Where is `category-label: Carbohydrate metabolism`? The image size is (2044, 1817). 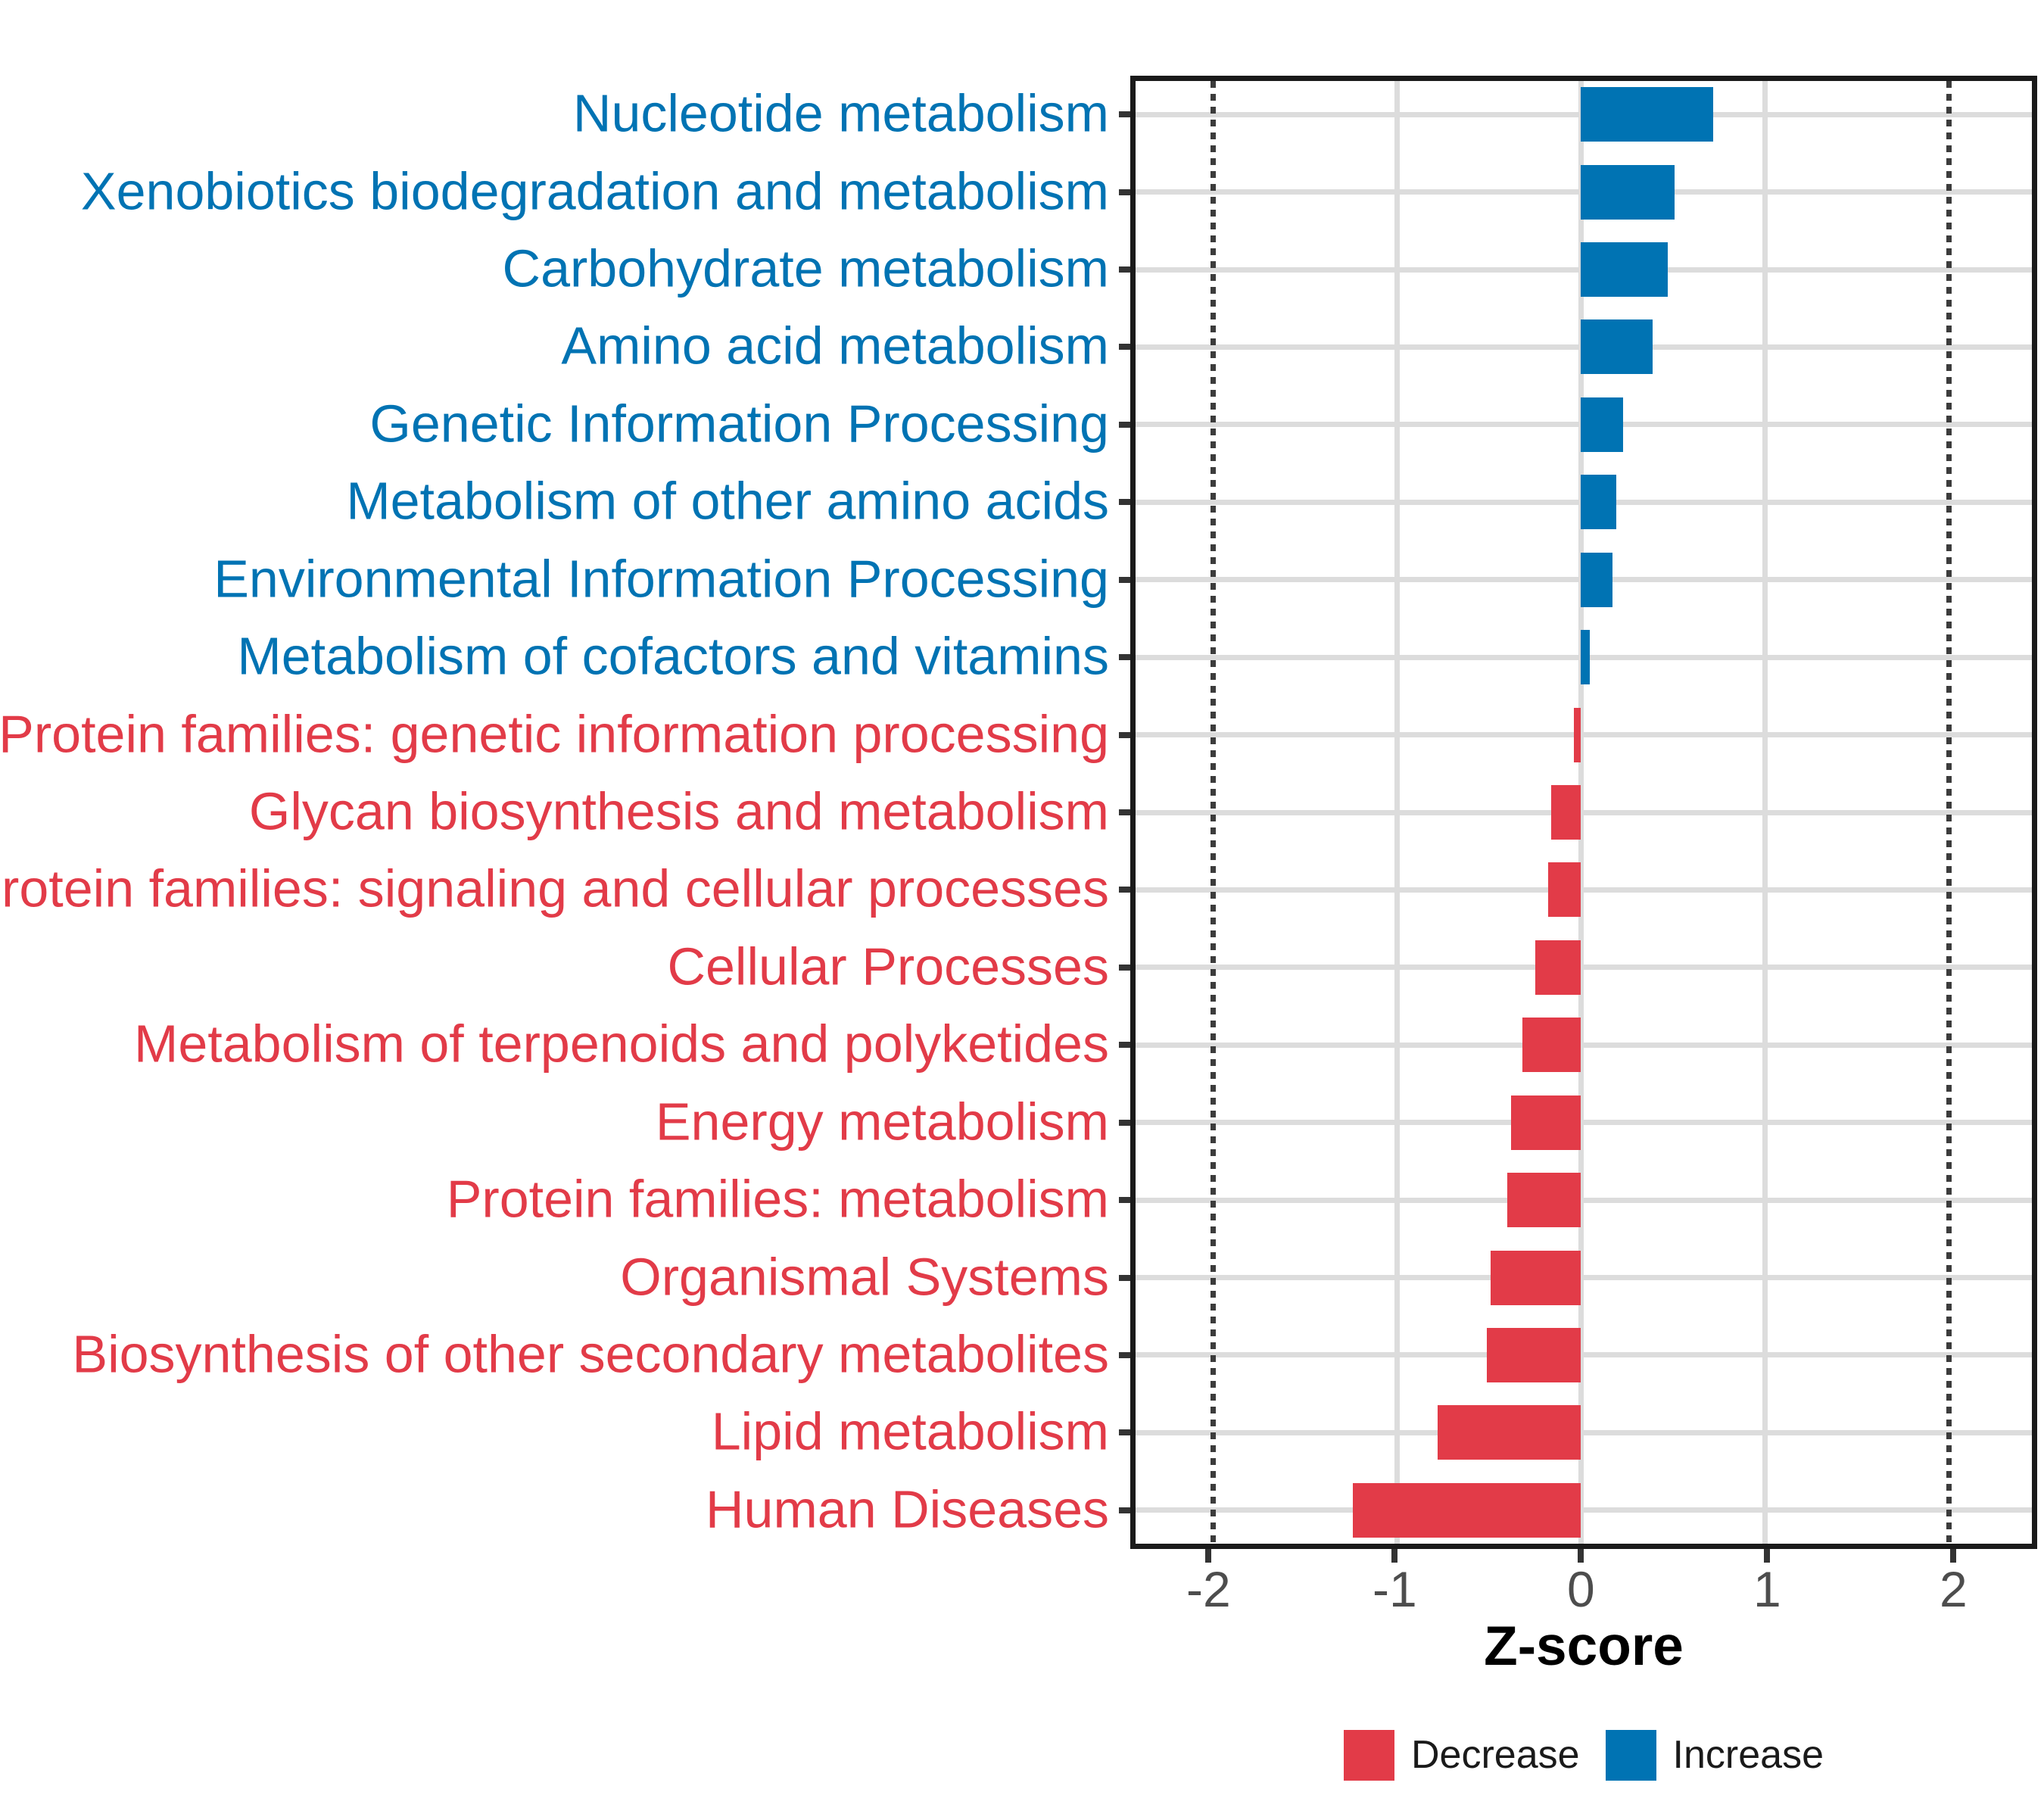 category-label: Carbohydrate metabolism is located at coordinates (805, 268).